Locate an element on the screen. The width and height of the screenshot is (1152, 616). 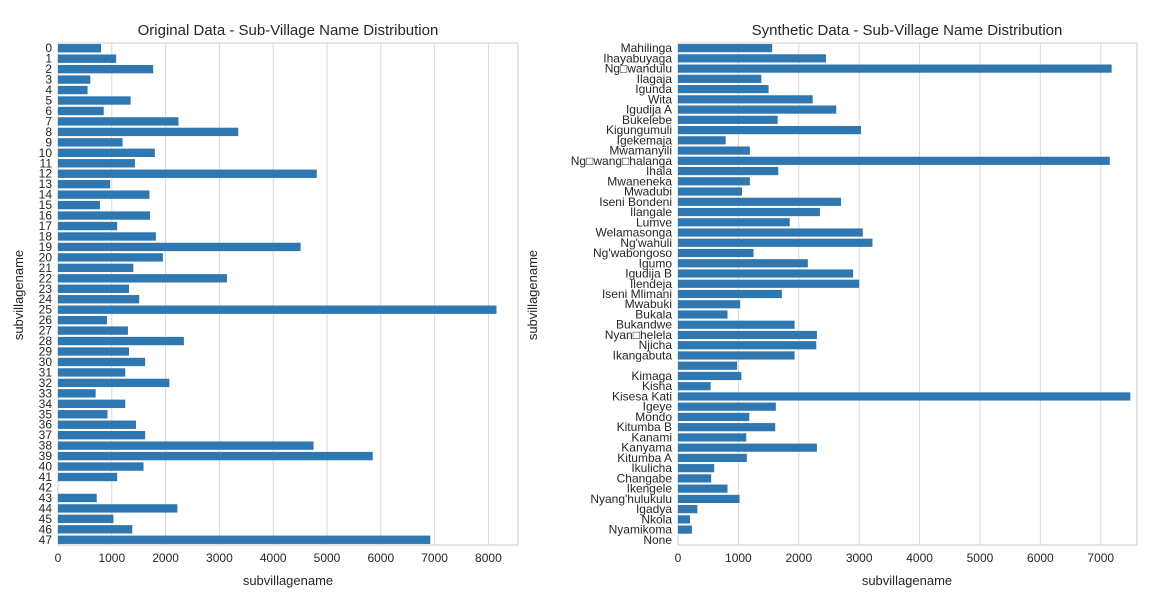
synthetic-chart-ylabel: subvillagename is located at coordinates (532, 295).